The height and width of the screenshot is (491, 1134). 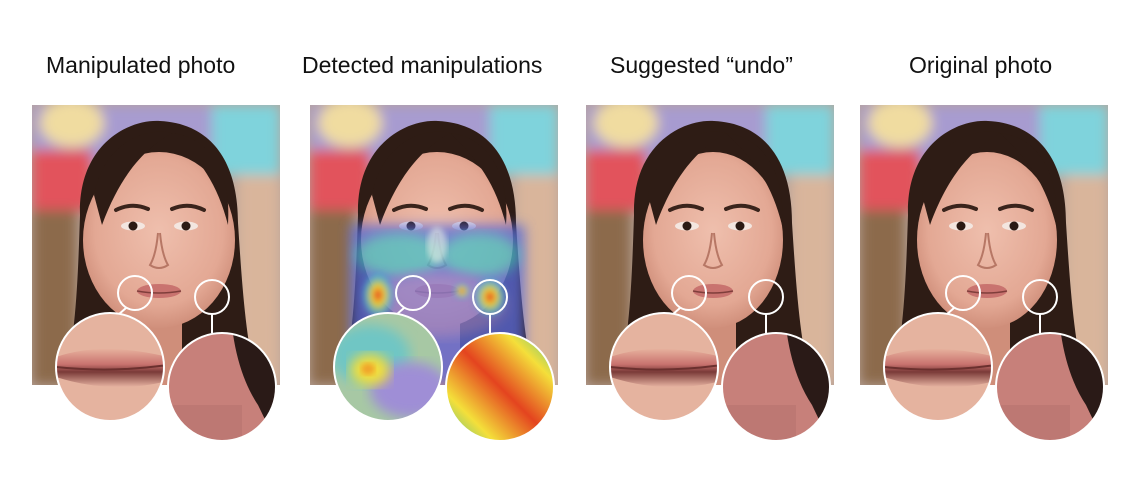 I want to click on panel-title-original: Original photo, so click(x=981, y=65).